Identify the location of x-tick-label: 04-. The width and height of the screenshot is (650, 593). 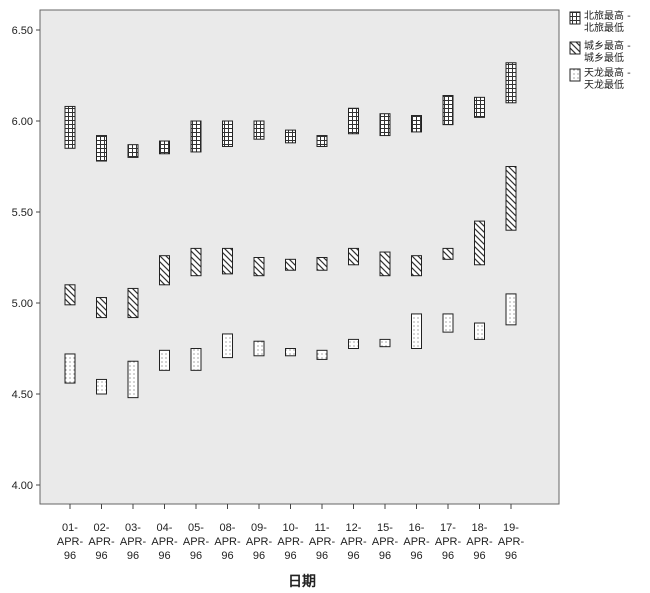
(165, 528).